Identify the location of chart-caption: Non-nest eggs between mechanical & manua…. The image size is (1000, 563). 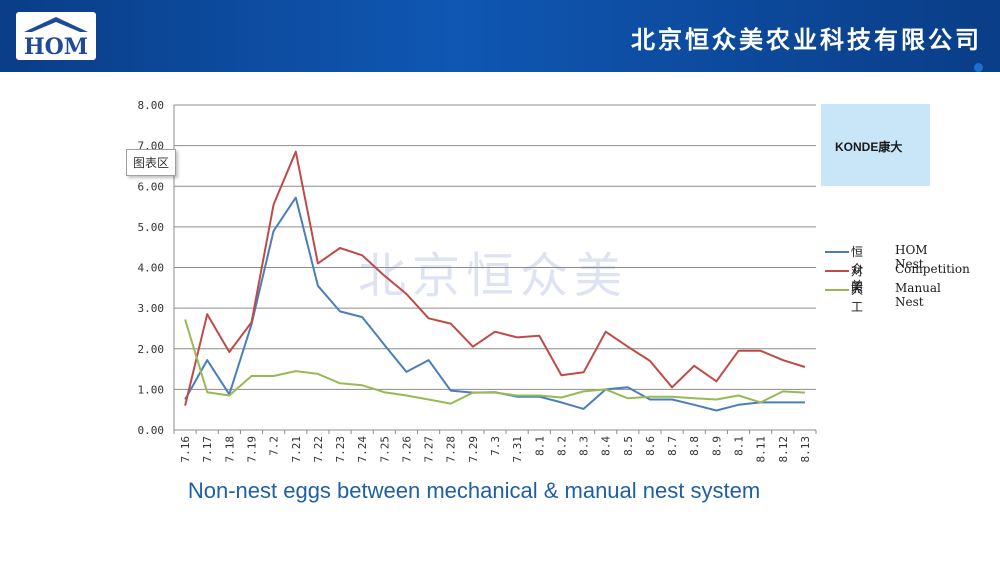
(500, 491).